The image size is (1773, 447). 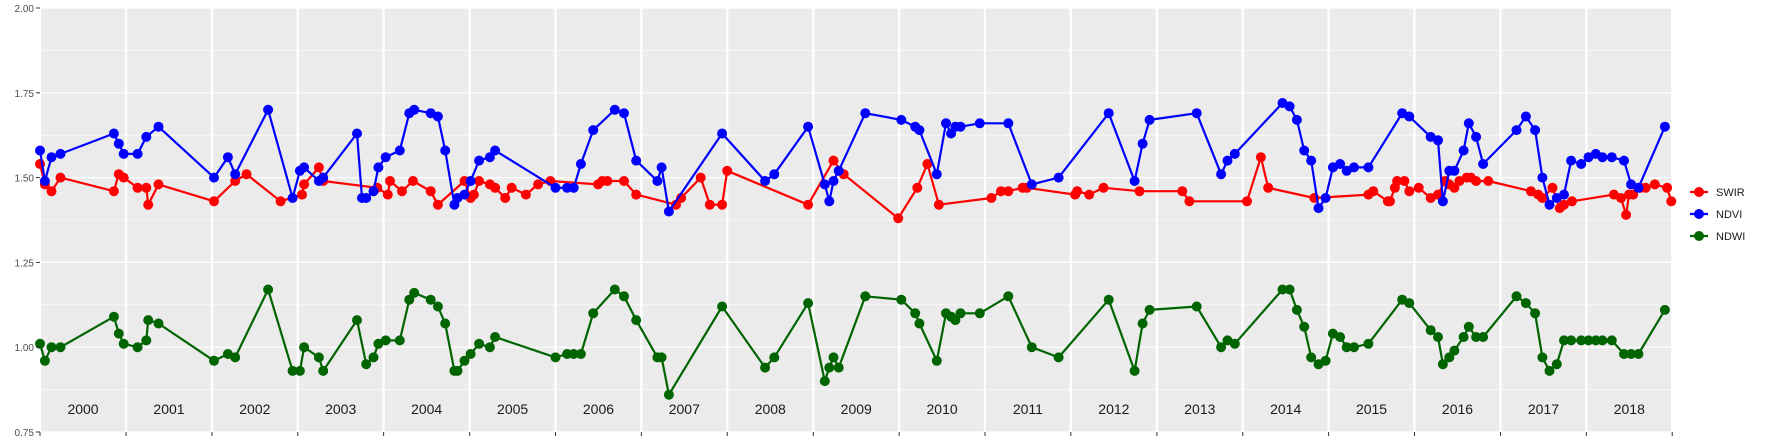 I want to click on year-label: 2009, so click(x=856, y=409).